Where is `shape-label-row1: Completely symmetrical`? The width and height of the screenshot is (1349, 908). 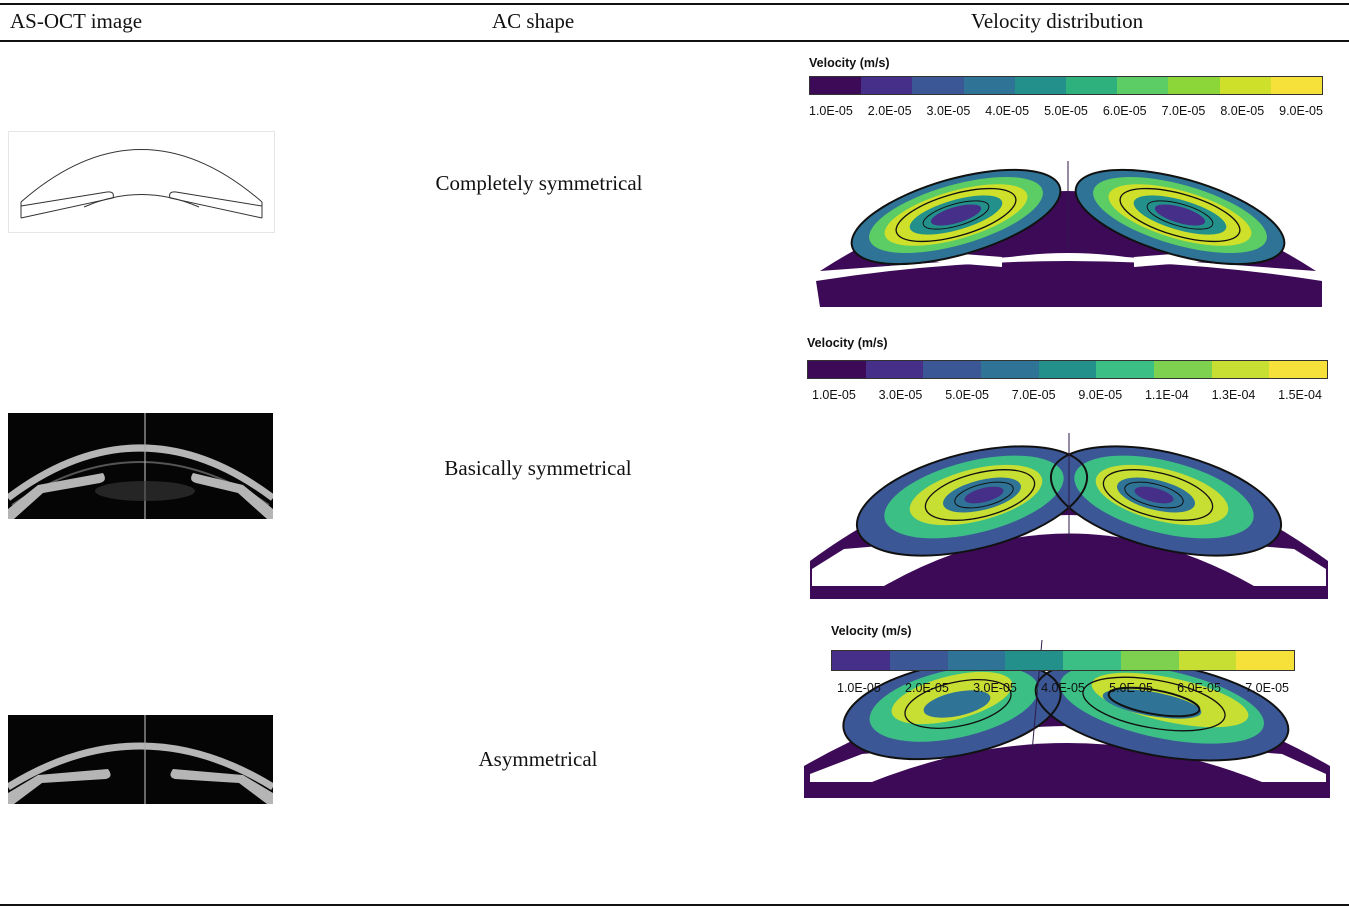 shape-label-row1: Completely symmetrical is located at coordinates (539, 183).